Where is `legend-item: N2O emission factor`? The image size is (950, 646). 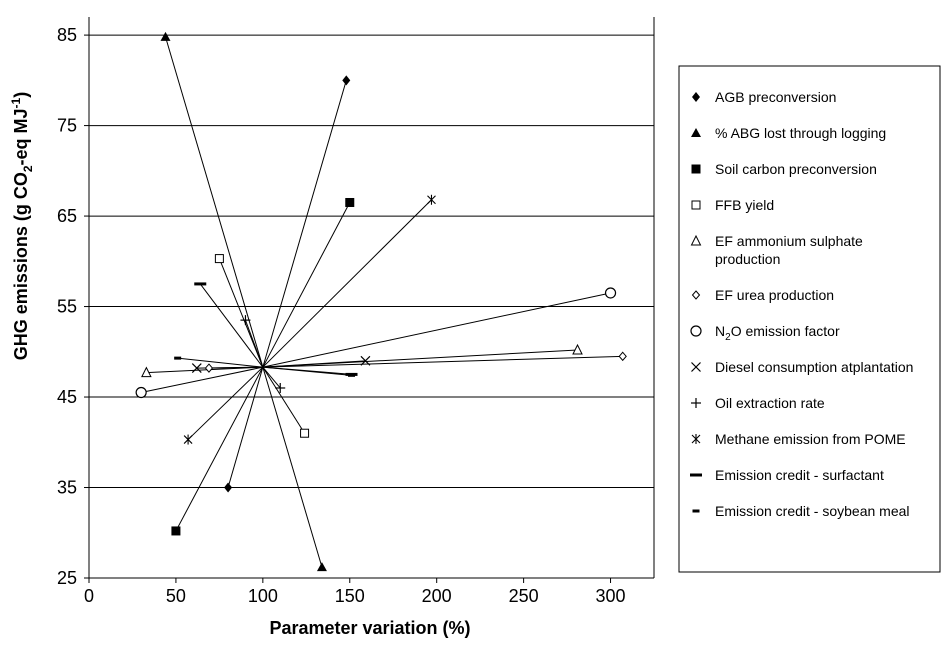
legend-item: N2O emission factor is located at coordinates (765, 333).